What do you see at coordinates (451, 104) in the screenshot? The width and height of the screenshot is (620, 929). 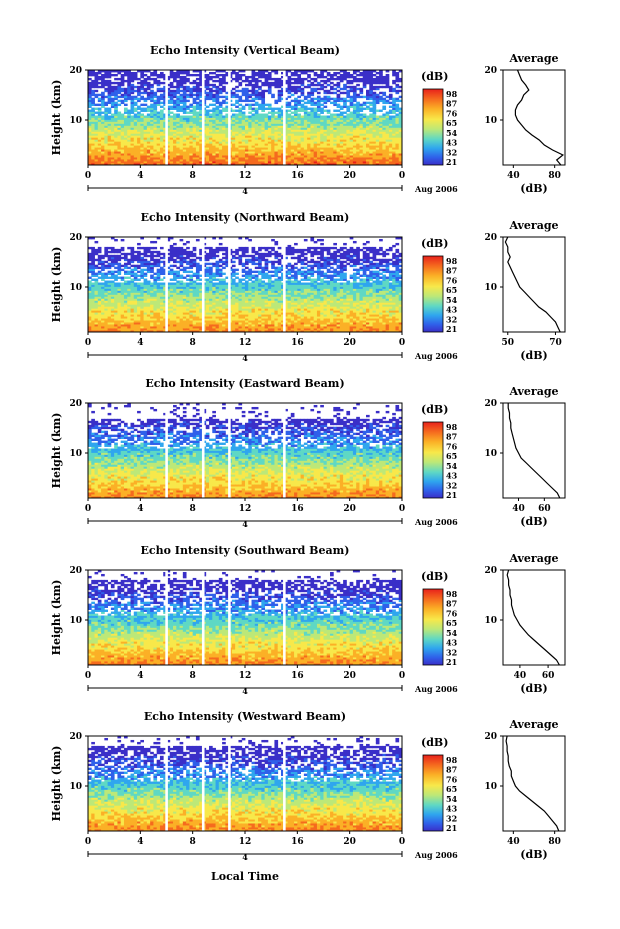 I see `colorbar-tick-label: 87` at bounding box center [451, 104].